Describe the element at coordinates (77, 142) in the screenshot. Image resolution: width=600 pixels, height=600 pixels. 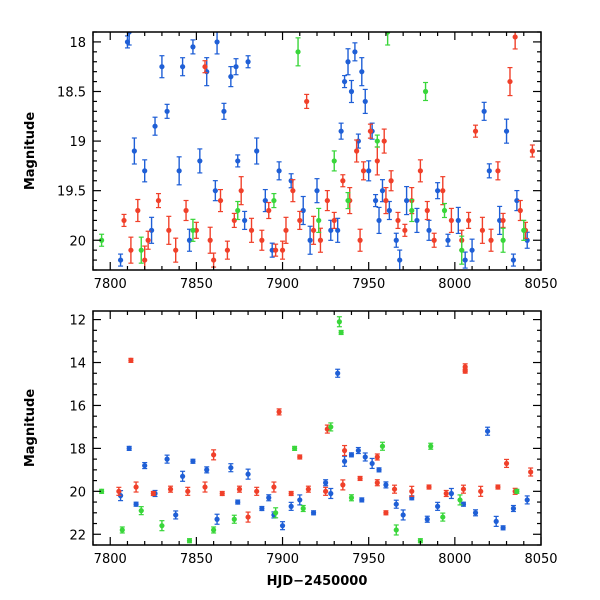
I see `y-tick-label: 19` at that location.